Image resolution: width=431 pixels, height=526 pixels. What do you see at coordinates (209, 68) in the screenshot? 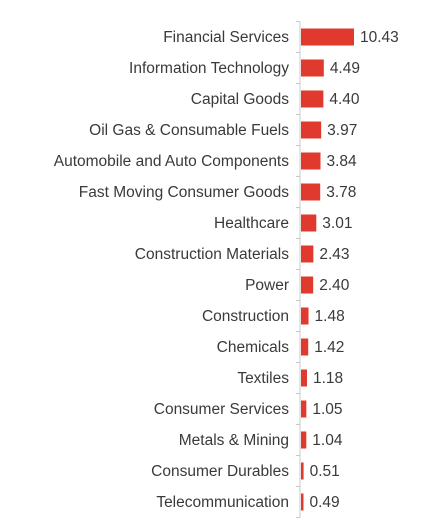
I see `category-label: Information Technology` at bounding box center [209, 68].